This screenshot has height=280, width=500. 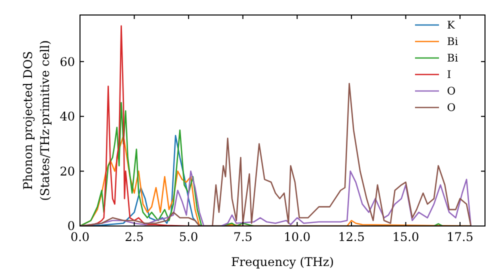 What do you see at coordinates (134, 237) in the screenshot?
I see `x-tick-label: 2.5` at bounding box center [134, 237].